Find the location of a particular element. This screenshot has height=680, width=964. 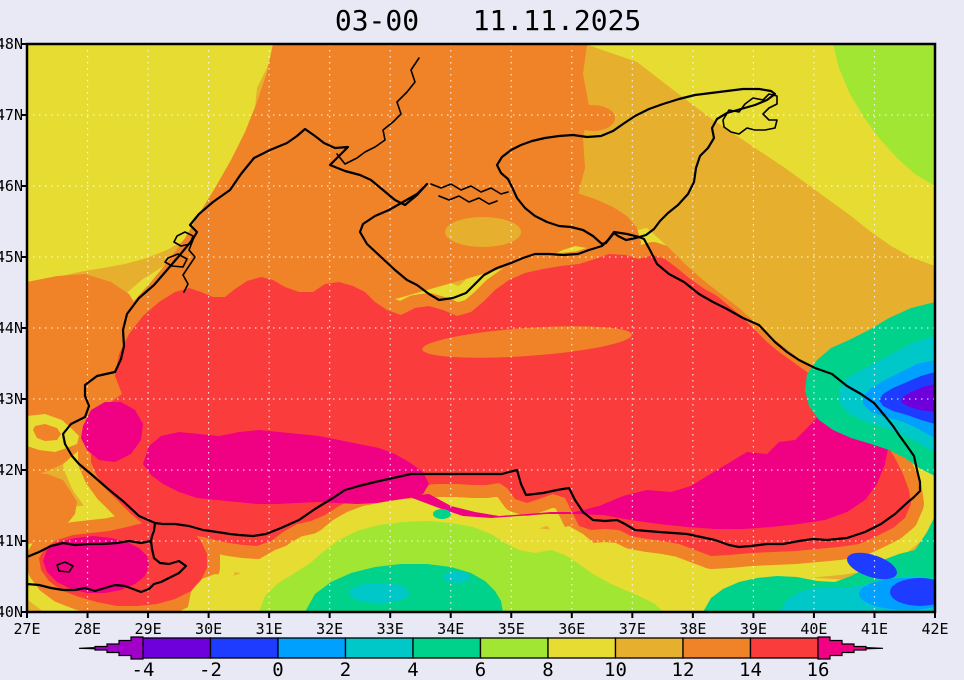

lon-tick-label: 29E is located at coordinates (148, 629).